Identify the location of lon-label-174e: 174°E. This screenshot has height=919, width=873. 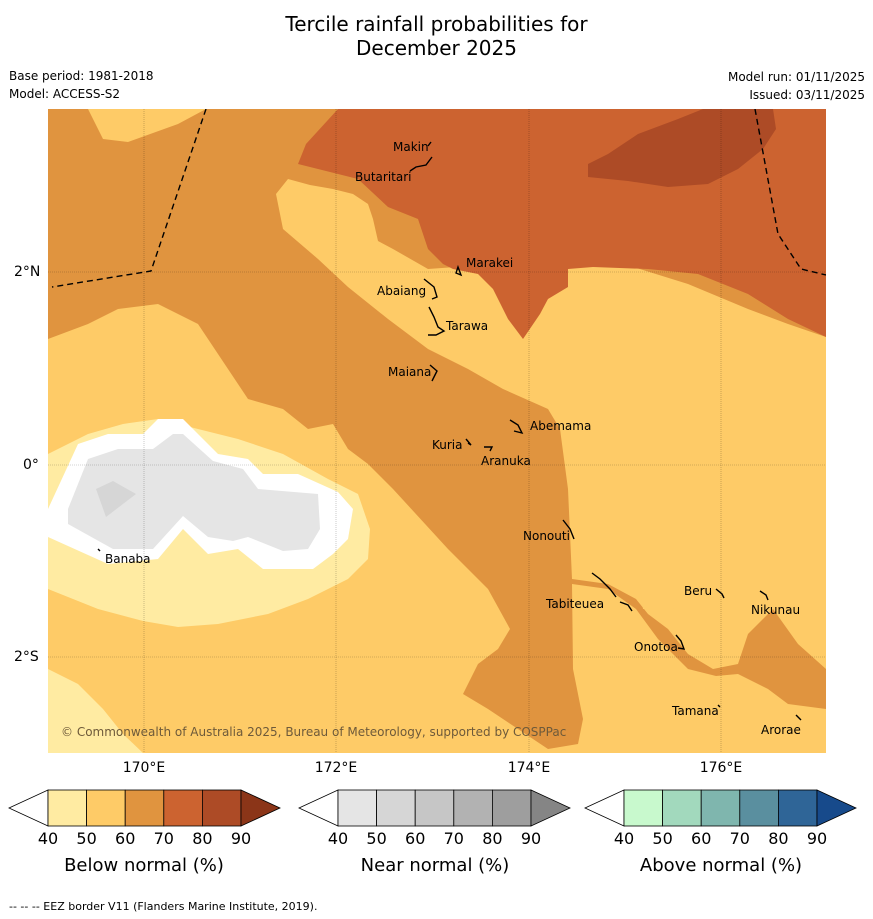
(529, 768).